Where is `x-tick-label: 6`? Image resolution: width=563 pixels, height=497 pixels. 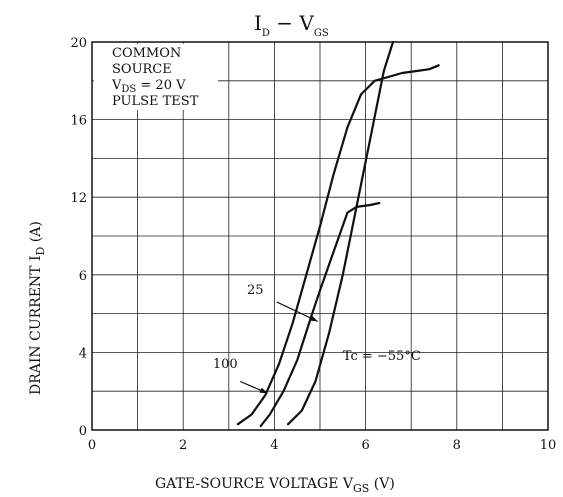 x-tick-label: 6 is located at coordinates (365, 445).